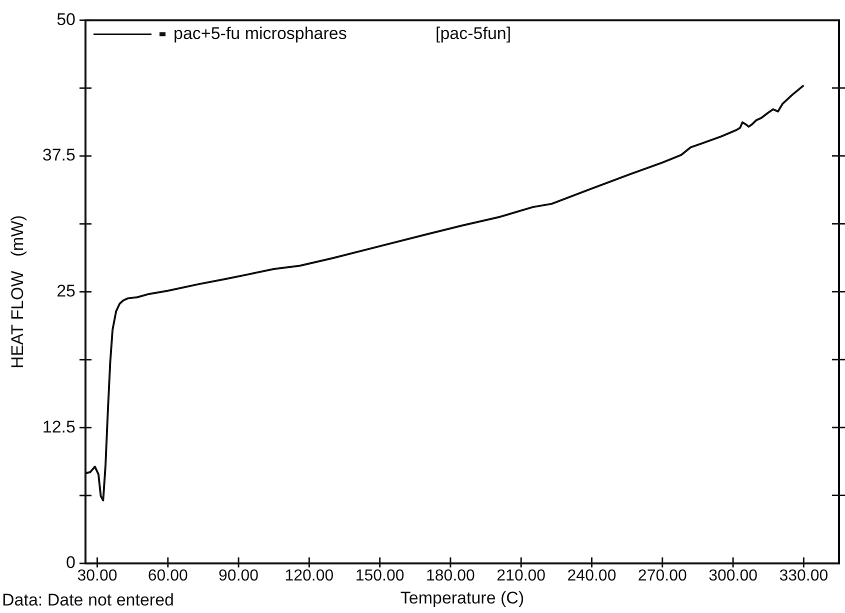 The height and width of the screenshot is (613, 845). What do you see at coordinates (260, 33) in the screenshot?
I see `legend-label: pac+5-fu microsphares` at bounding box center [260, 33].